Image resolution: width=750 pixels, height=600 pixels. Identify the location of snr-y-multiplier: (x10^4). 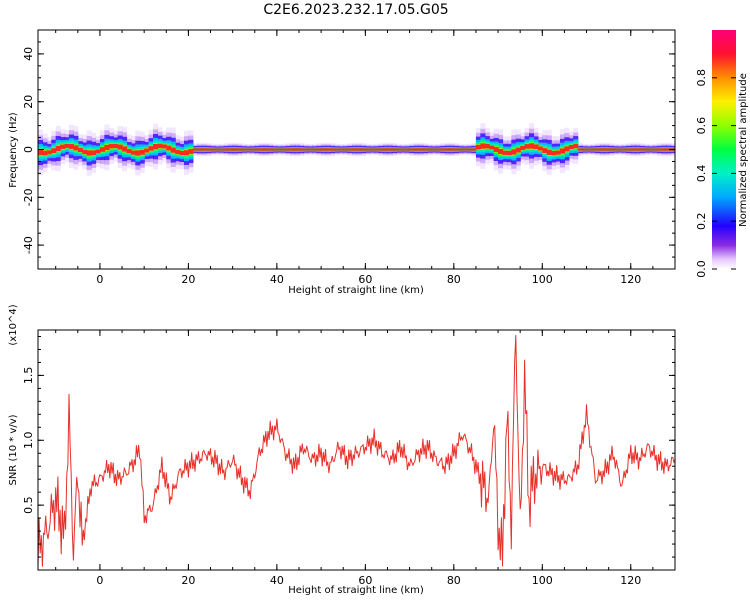
(13, 324).